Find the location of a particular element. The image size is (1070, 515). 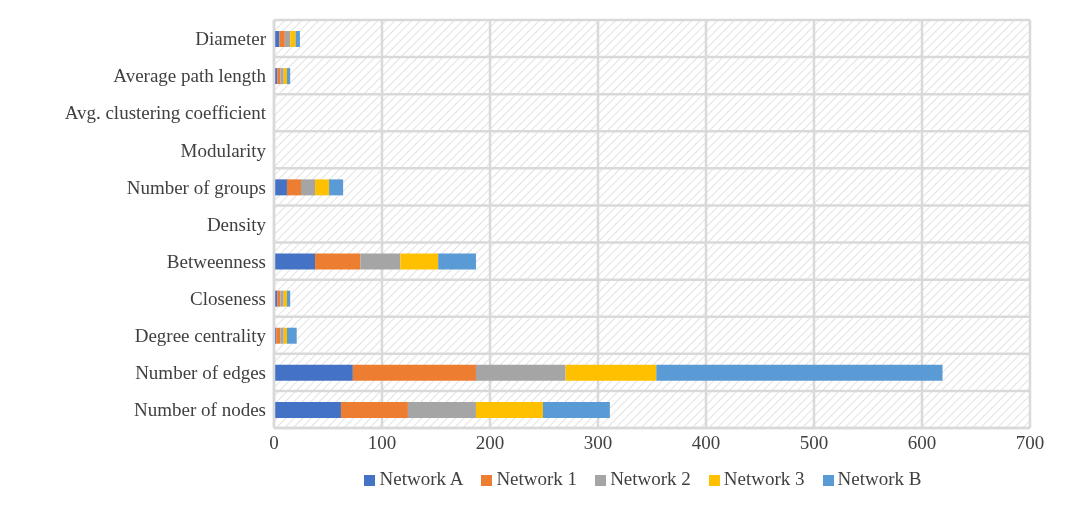

x-tick-label: 300 is located at coordinates (598, 443).